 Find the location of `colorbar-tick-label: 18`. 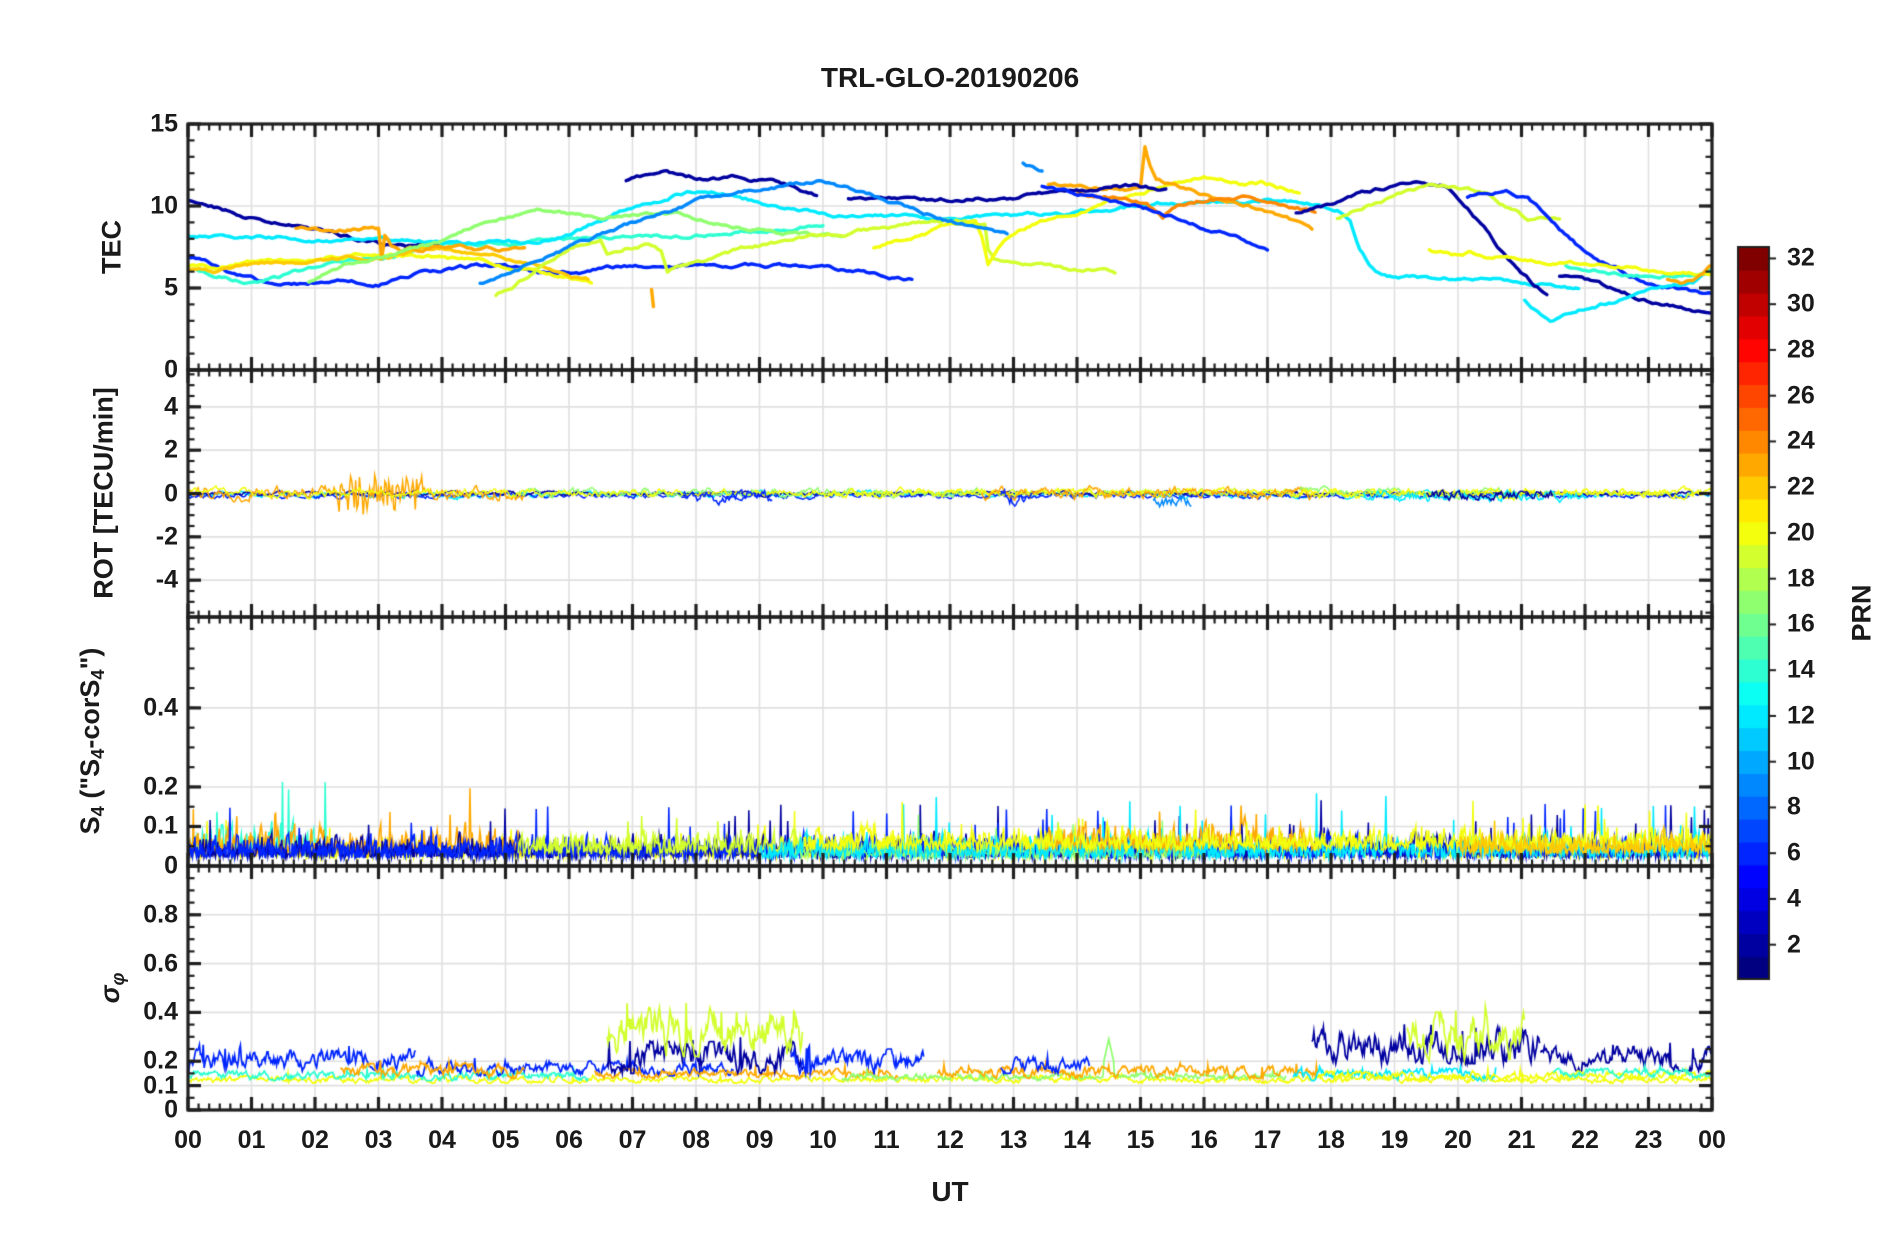

colorbar-tick-label: 18 is located at coordinates (1801, 578).